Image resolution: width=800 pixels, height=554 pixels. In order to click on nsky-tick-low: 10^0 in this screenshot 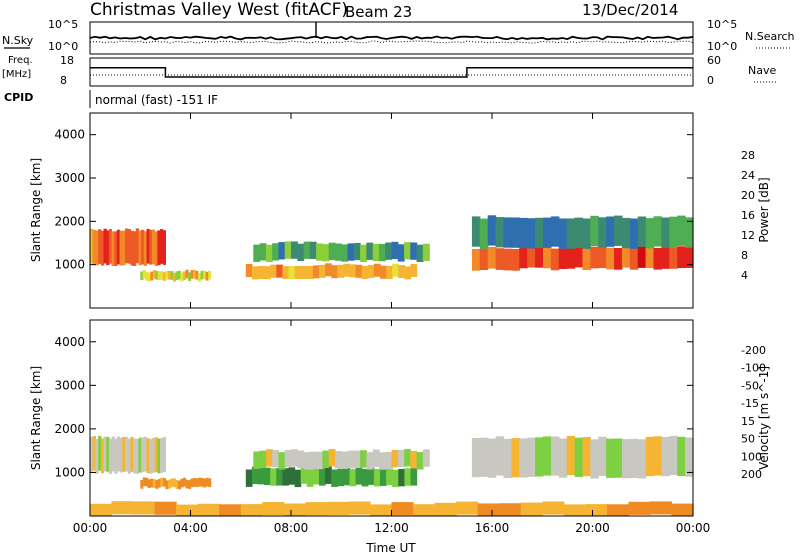, I will do `click(63, 46)`.